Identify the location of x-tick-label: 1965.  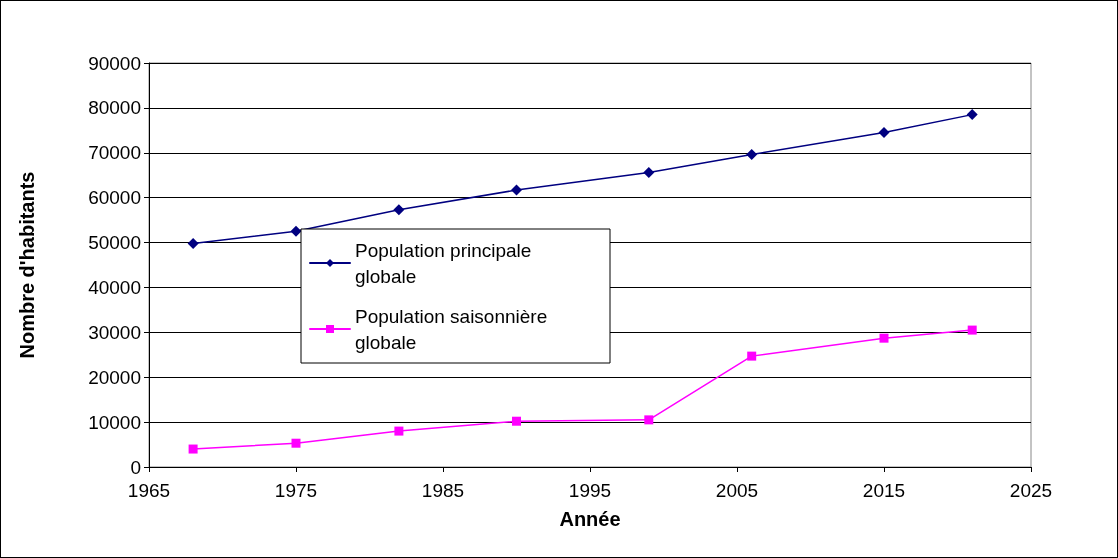
(149, 490).